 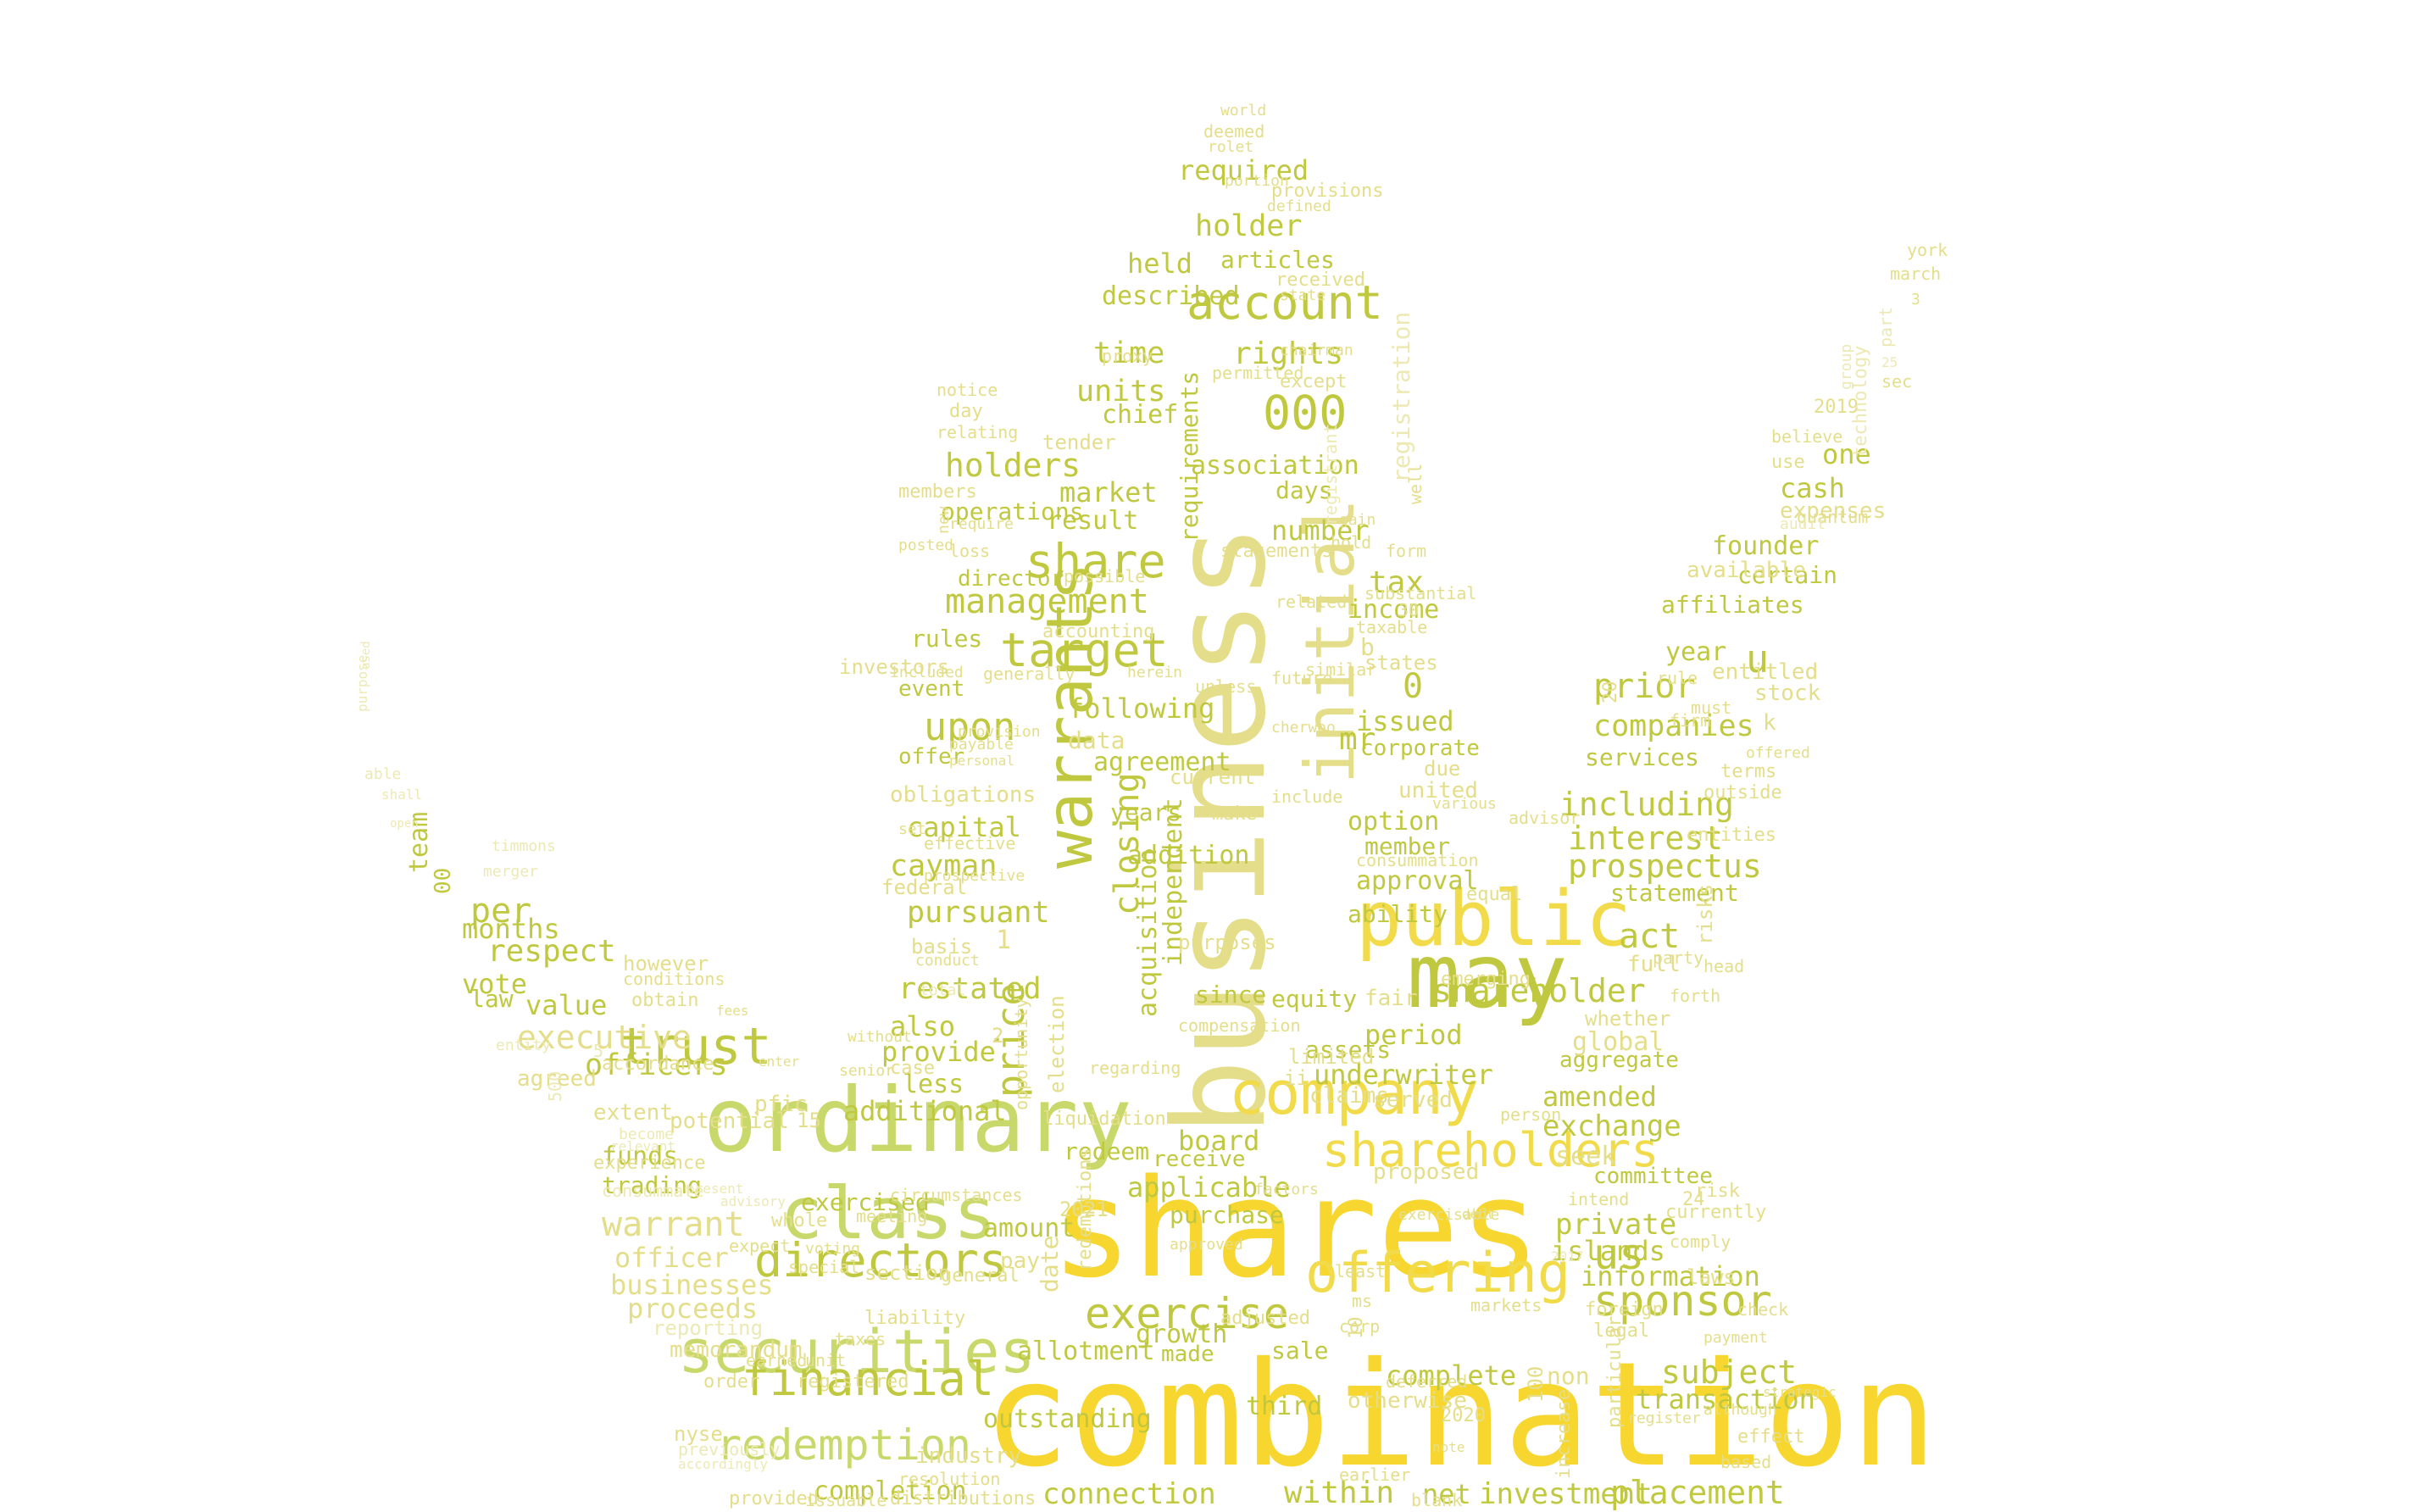 I want to click on cloud-word: following, so click(x=1141, y=709).